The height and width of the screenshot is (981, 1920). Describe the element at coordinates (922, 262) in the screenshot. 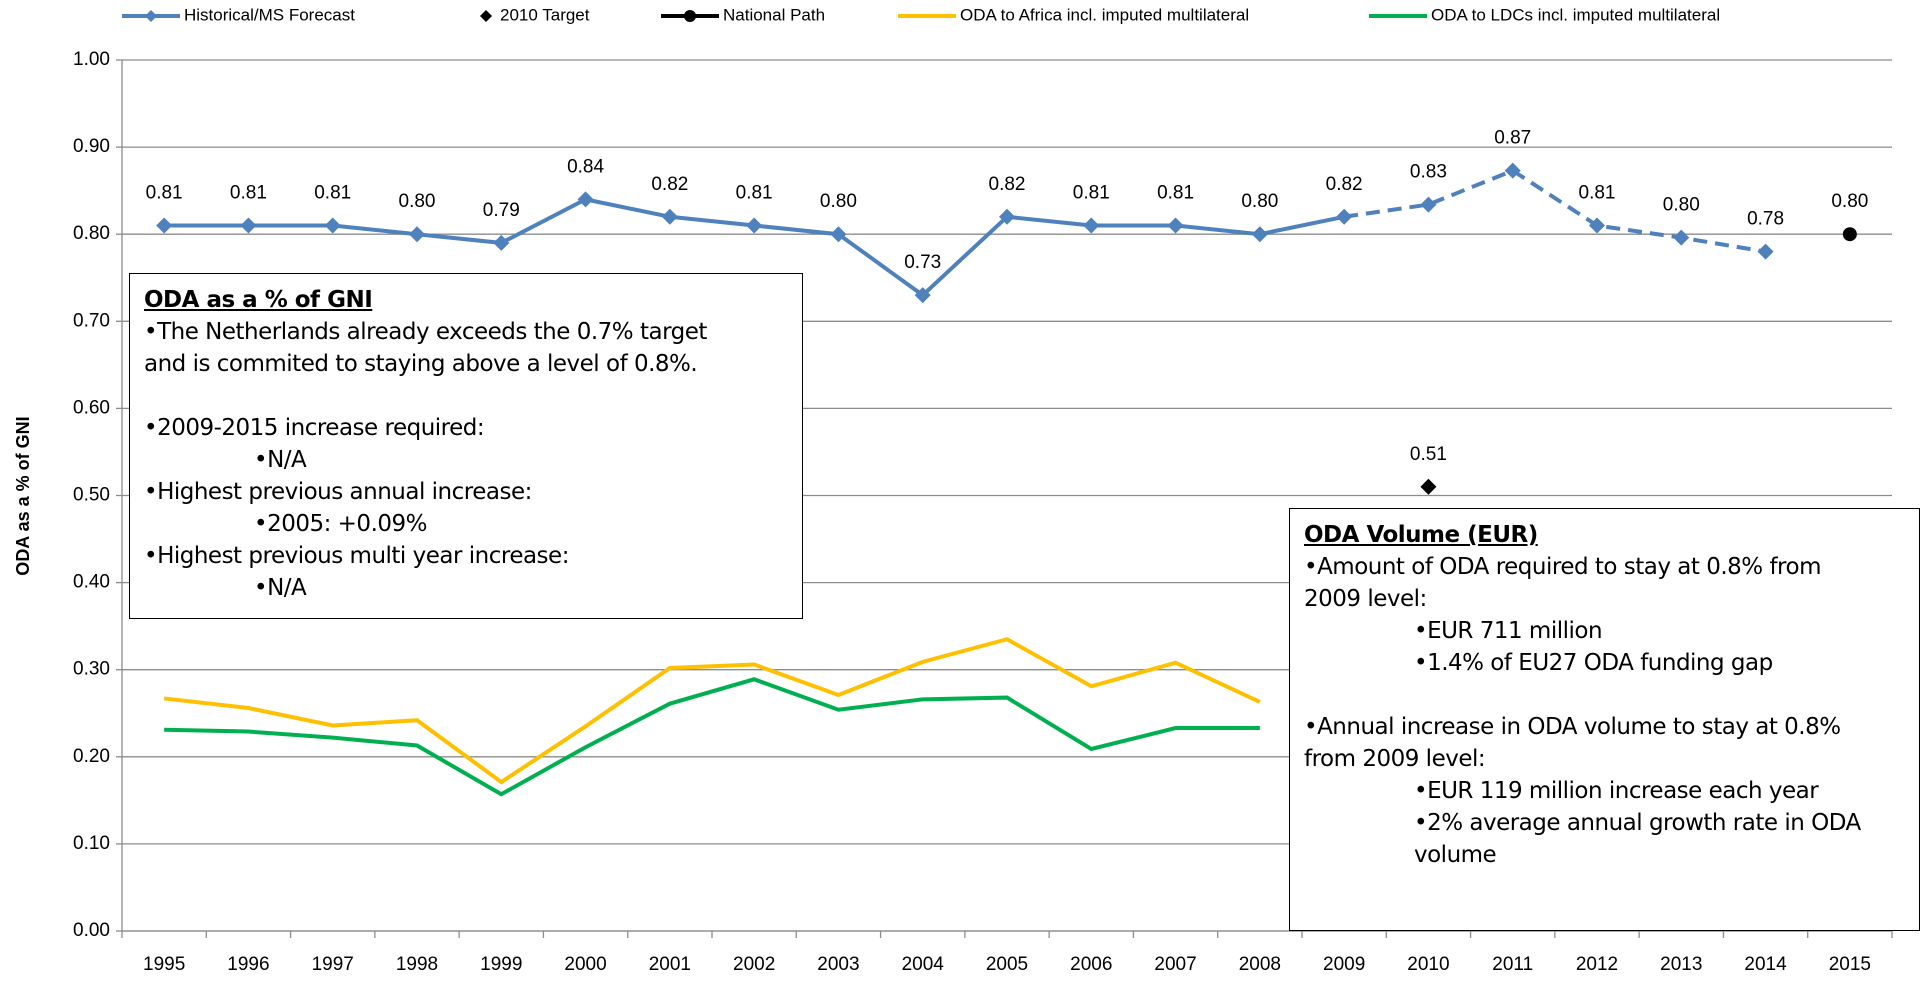

I see `data-label: 0.73` at that location.